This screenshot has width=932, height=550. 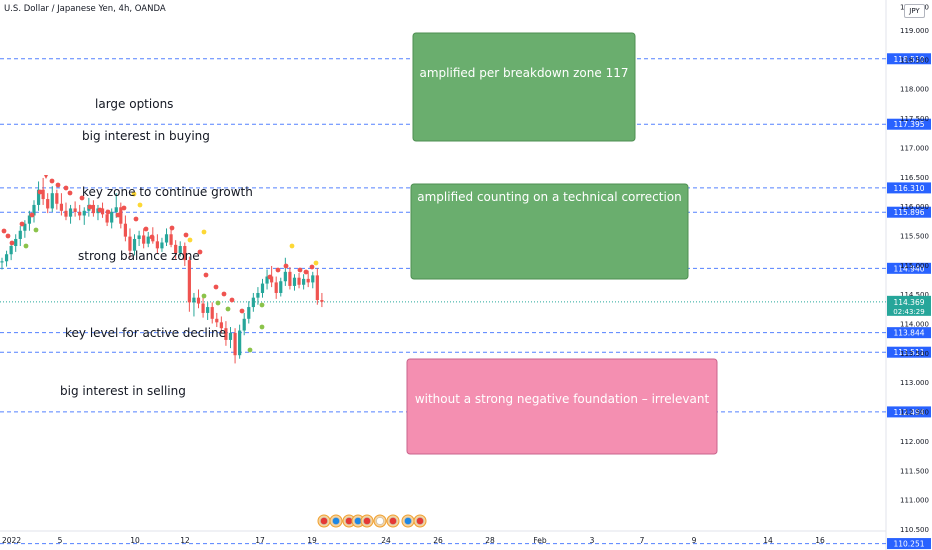 What do you see at coordinates (768, 540) in the screenshot?
I see `x-tick-label: 14` at bounding box center [768, 540].